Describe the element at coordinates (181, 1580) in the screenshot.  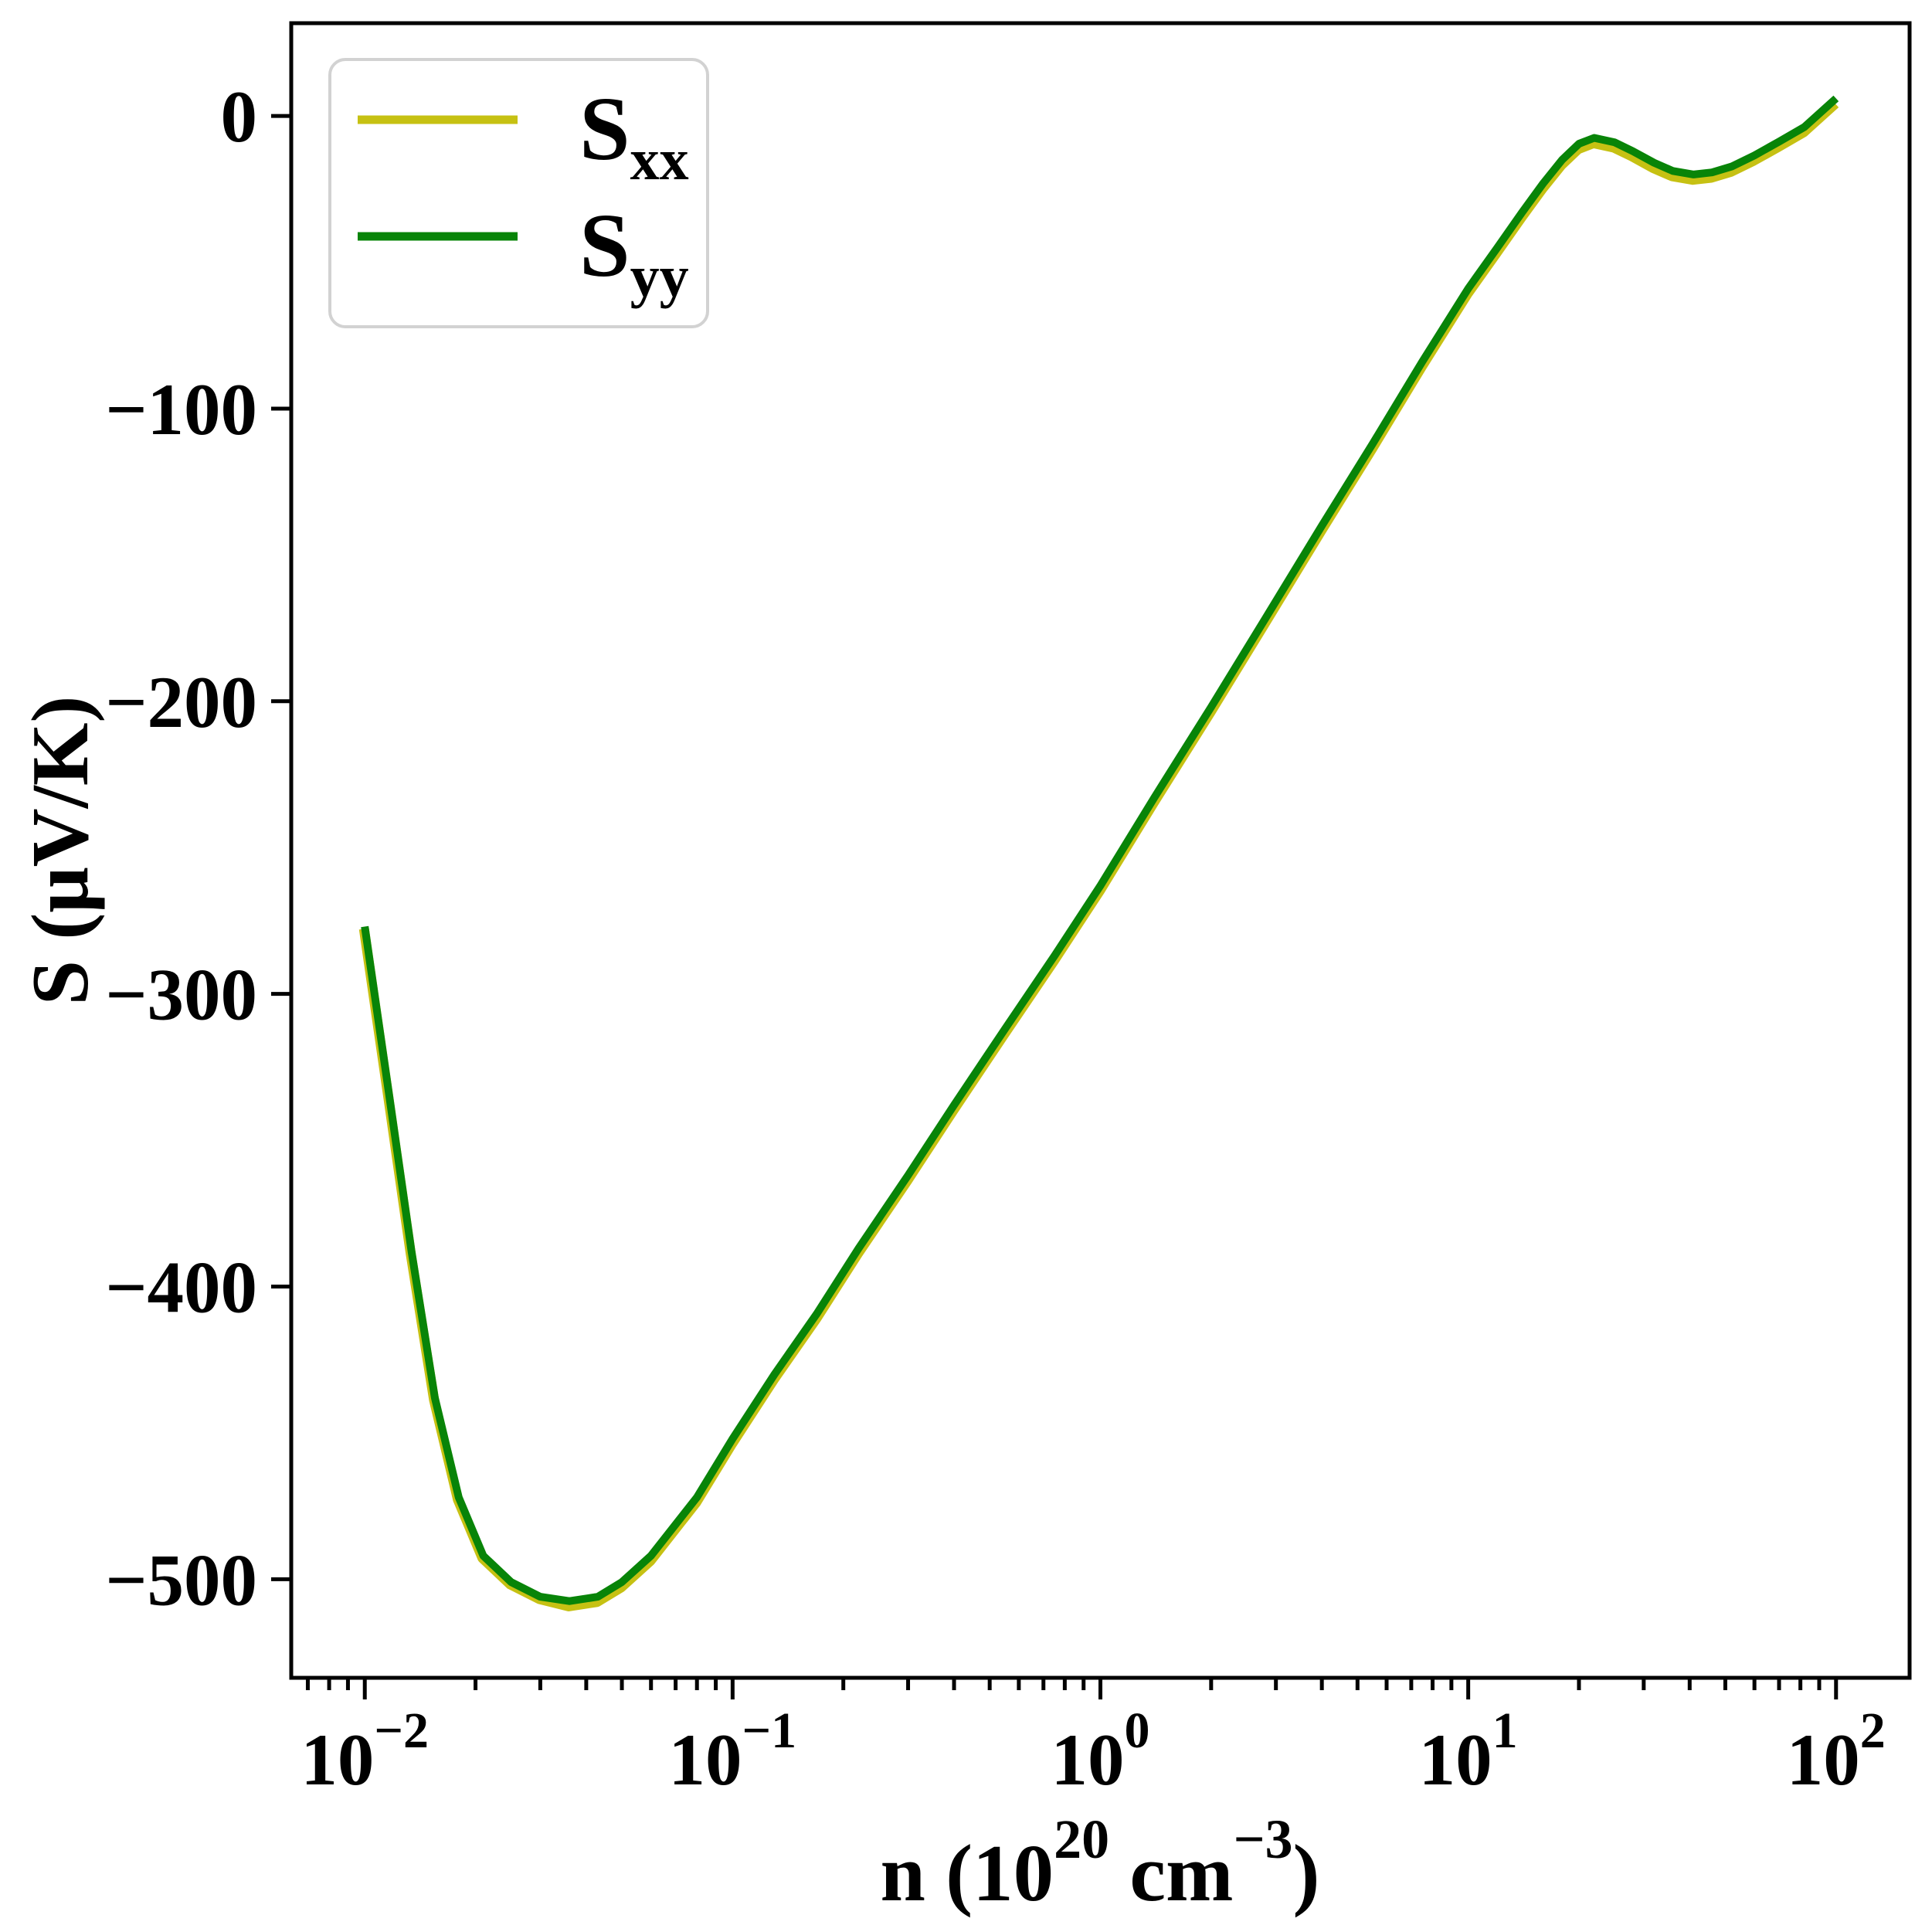
I see `y-tick-label: −500` at that location.